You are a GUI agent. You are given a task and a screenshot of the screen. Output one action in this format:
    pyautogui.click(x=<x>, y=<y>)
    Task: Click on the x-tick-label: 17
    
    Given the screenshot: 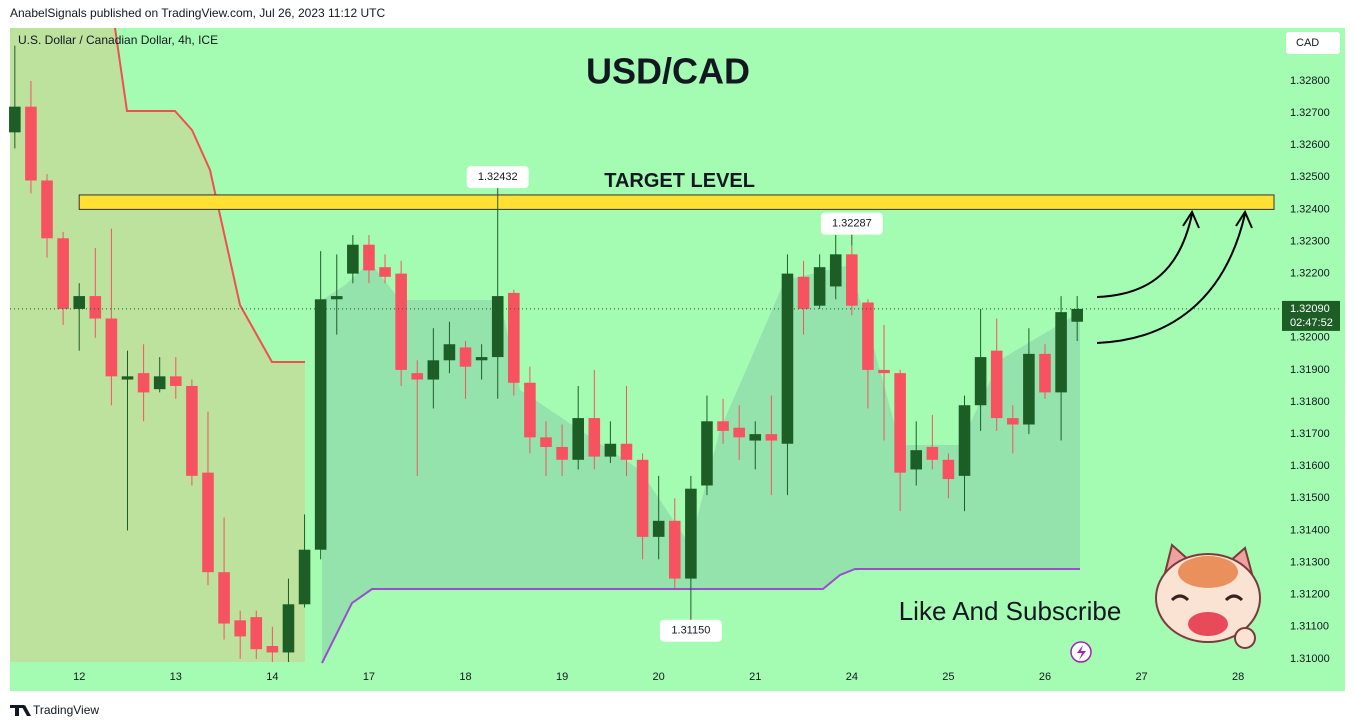 What is the action you would take?
    pyautogui.click(x=369, y=677)
    